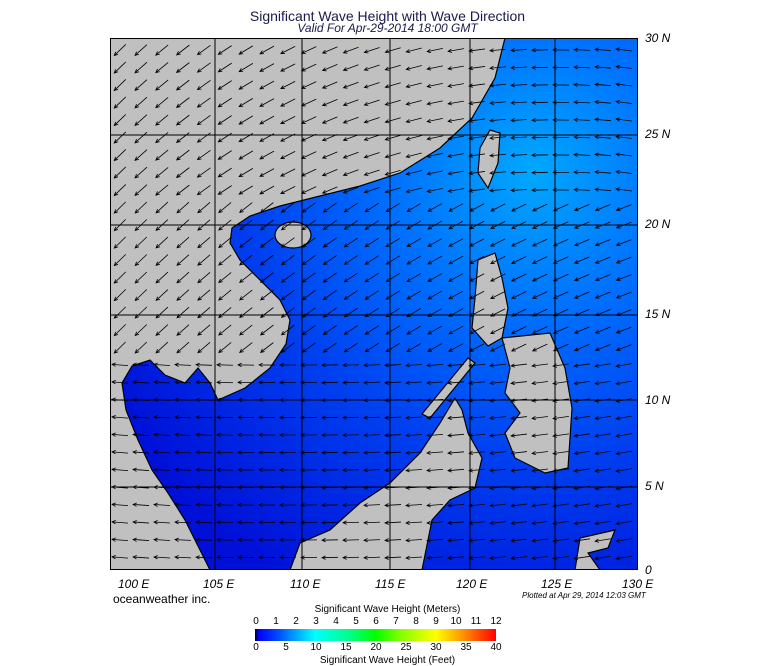 The height and width of the screenshot is (666, 775). What do you see at coordinates (476, 621) in the screenshot?
I see `colorbar-tick: 11` at bounding box center [476, 621].